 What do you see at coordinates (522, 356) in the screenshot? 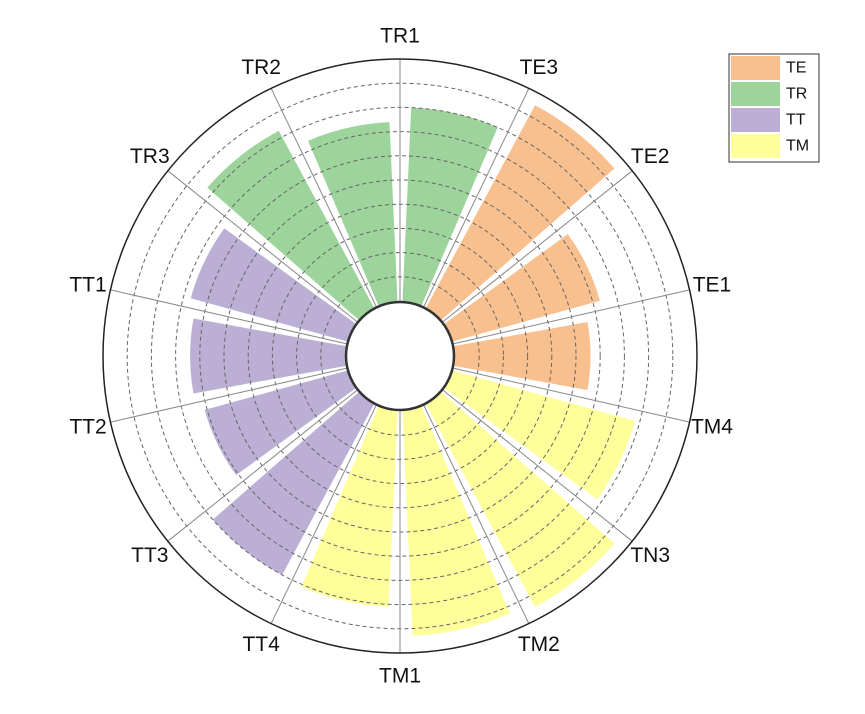
I see `bar-te1` at bounding box center [522, 356].